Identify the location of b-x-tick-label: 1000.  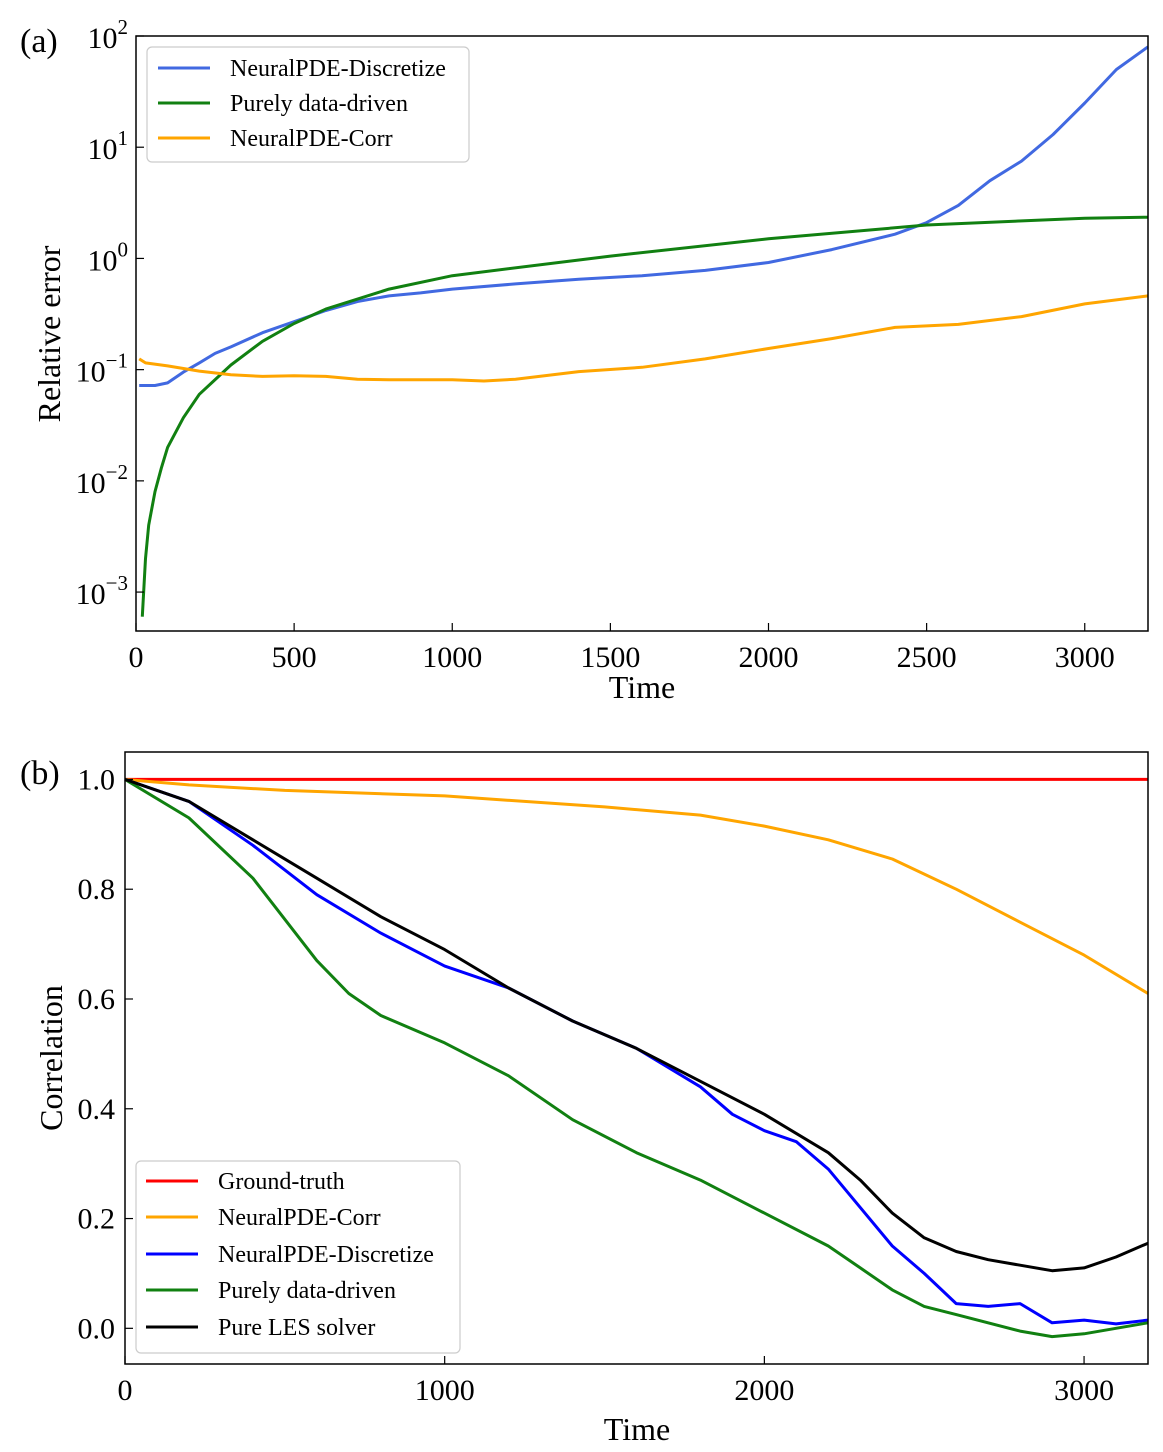
(445, 1390).